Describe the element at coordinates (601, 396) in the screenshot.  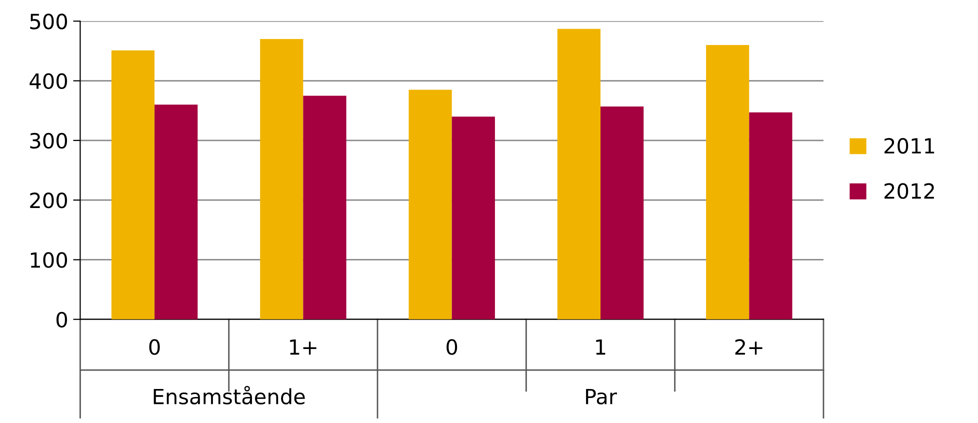
I see `text: Par` at that location.